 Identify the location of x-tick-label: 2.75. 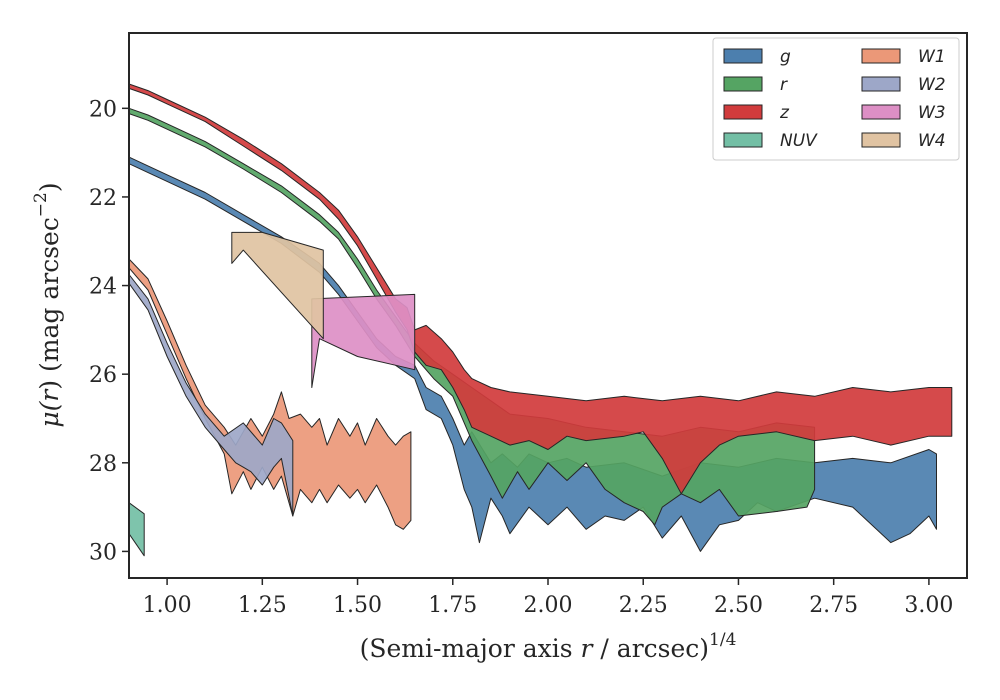
(833, 605).